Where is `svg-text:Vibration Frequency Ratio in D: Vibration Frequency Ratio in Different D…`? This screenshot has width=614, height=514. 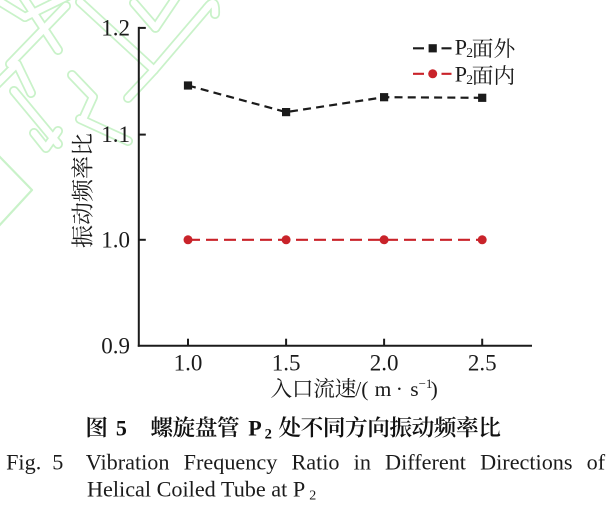
svg-text:Vibration Frequency Ratio in D: Vibration Frequency Ratio in Different D… is located at coordinates (346, 461).